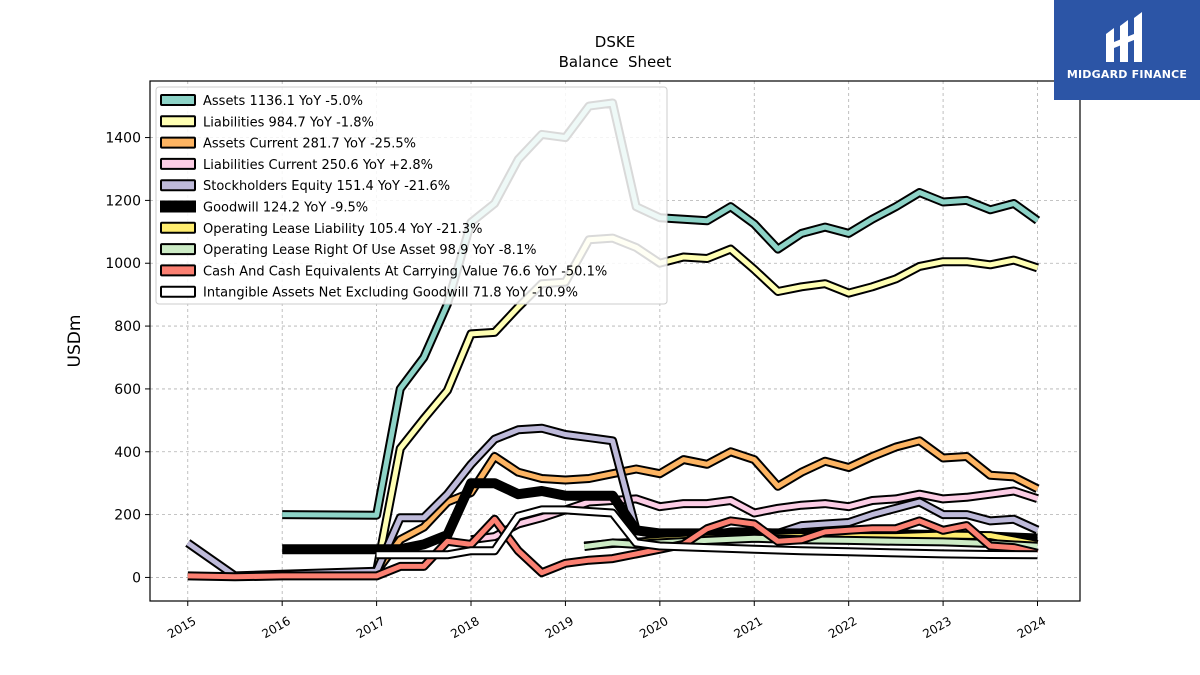  Describe the element at coordinates (285, 208) in the screenshot. I see `legend-entry: Goodwill 124.2 YoY -9.5%` at that location.